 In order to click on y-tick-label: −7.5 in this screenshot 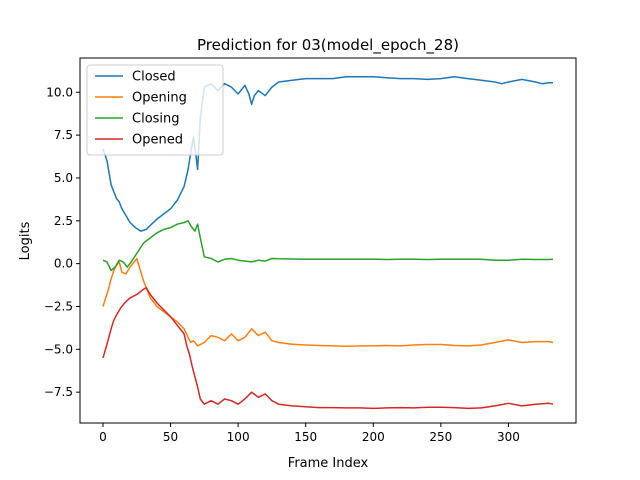, I will do `click(58, 392)`.